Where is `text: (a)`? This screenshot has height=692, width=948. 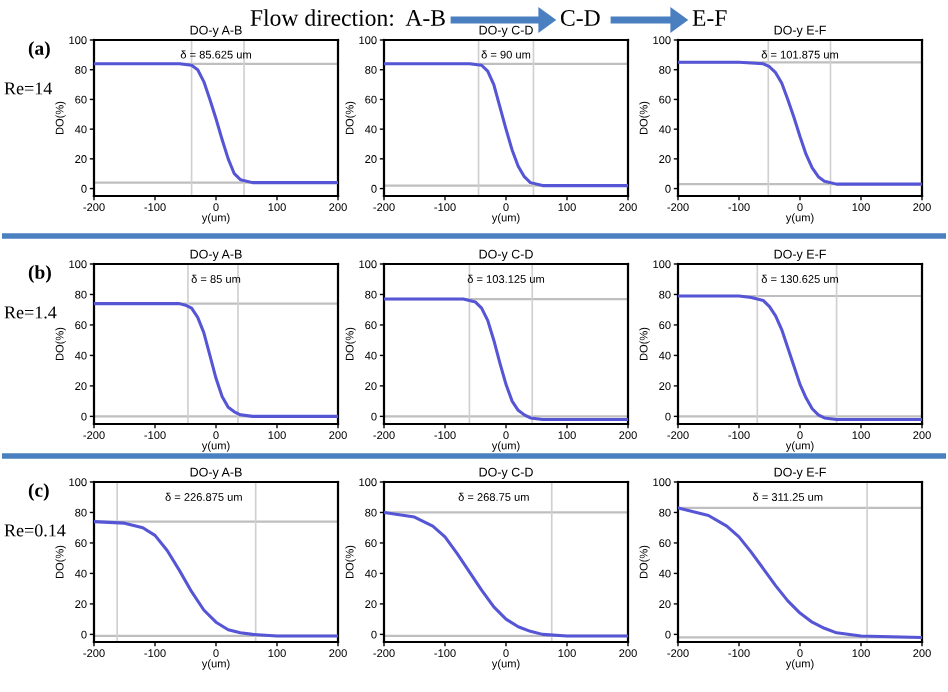
text: (a) is located at coordinates (39, 50).